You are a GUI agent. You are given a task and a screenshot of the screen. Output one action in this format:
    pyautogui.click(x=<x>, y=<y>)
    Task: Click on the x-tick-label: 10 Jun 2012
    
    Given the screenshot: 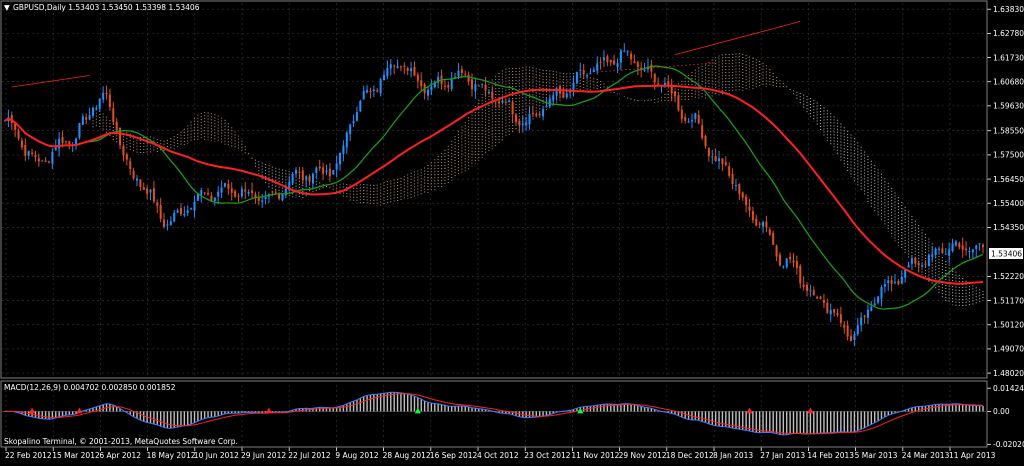 What is the action you would take?
    pyautogui.click(x=216, y=455)
    